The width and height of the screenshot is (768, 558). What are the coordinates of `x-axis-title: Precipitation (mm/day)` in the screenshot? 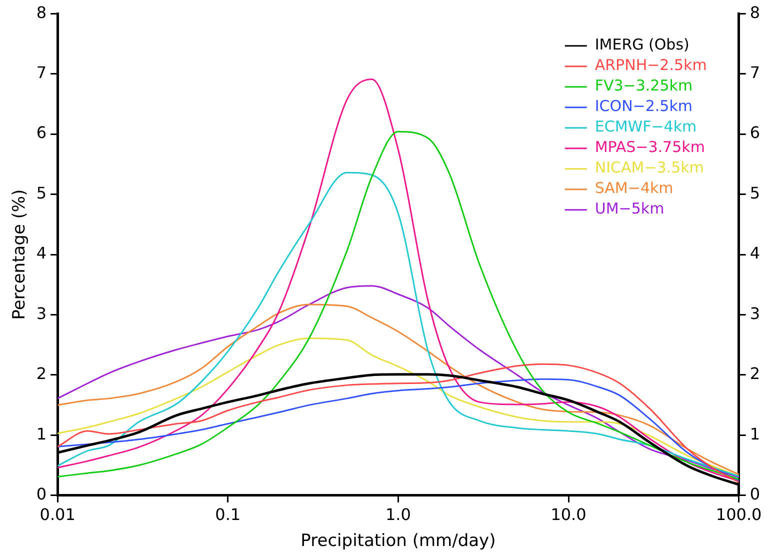 It's located at (398, 541).